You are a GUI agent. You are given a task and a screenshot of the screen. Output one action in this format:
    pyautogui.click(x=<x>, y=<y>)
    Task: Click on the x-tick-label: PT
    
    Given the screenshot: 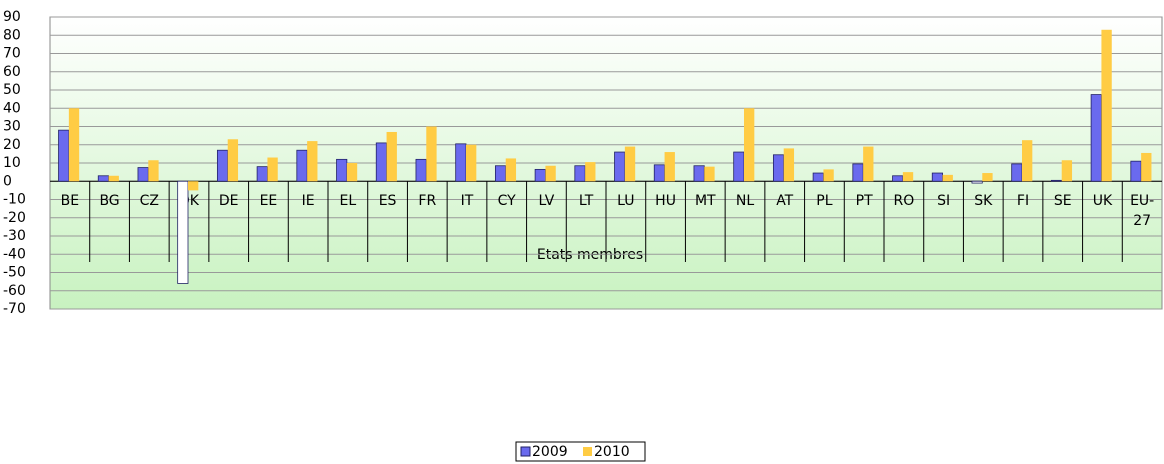 What is the action you would take?
    pyautogui.click(x=864, y=201)
    